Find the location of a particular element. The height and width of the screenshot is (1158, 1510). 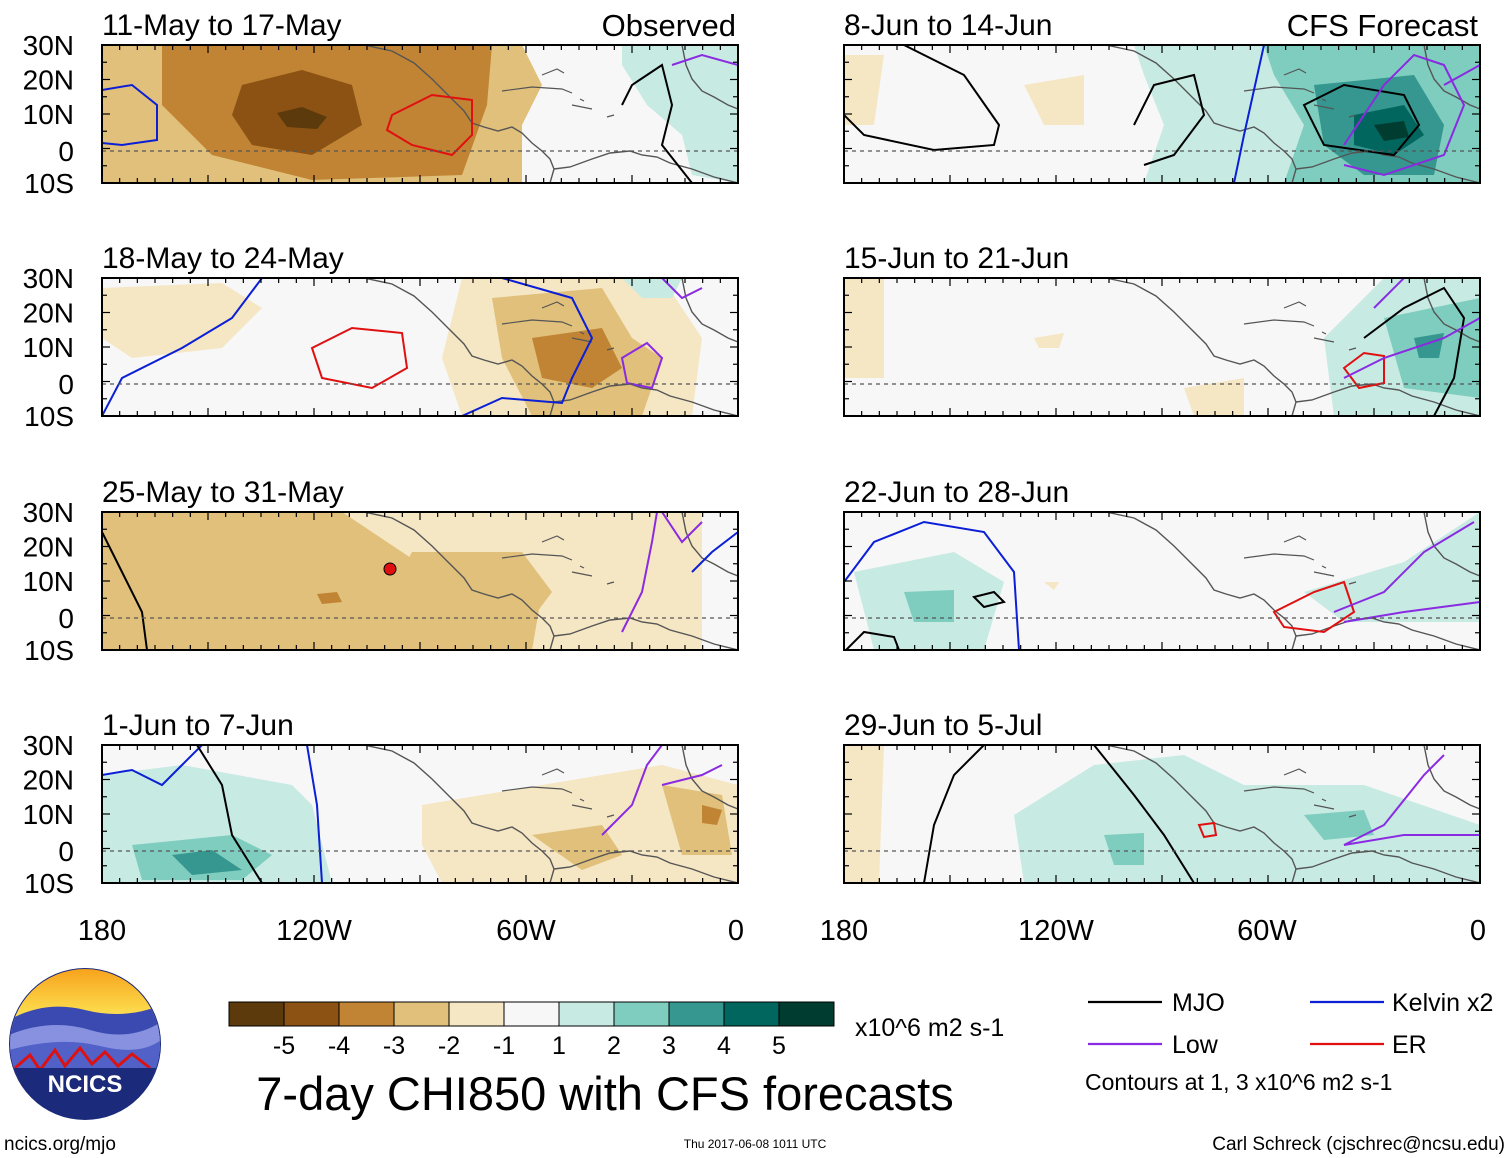

colorbar-units: x10^6 m2 s-1 is located at coordinates (929, 1028).